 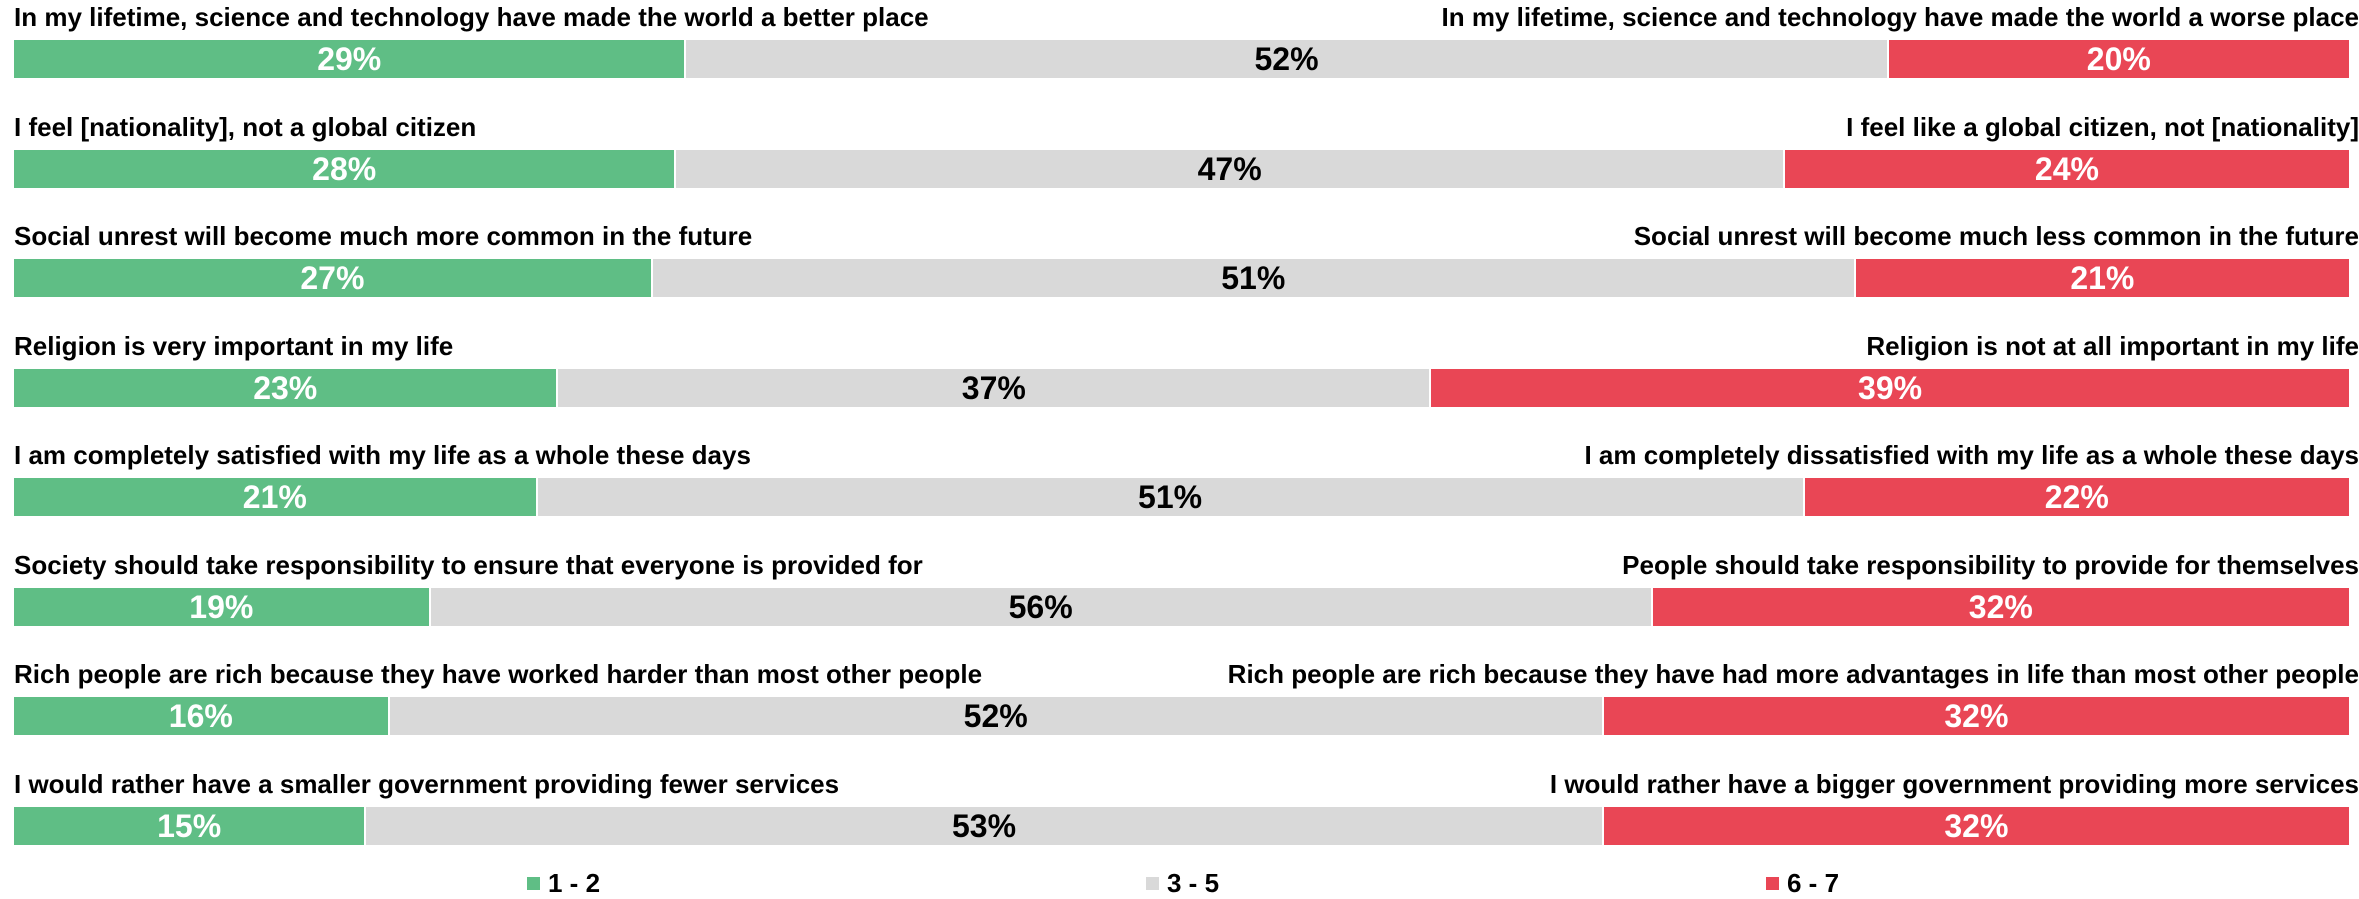 I want to click on bar-segment-1-2: 21%, so click(x=275, y=497).